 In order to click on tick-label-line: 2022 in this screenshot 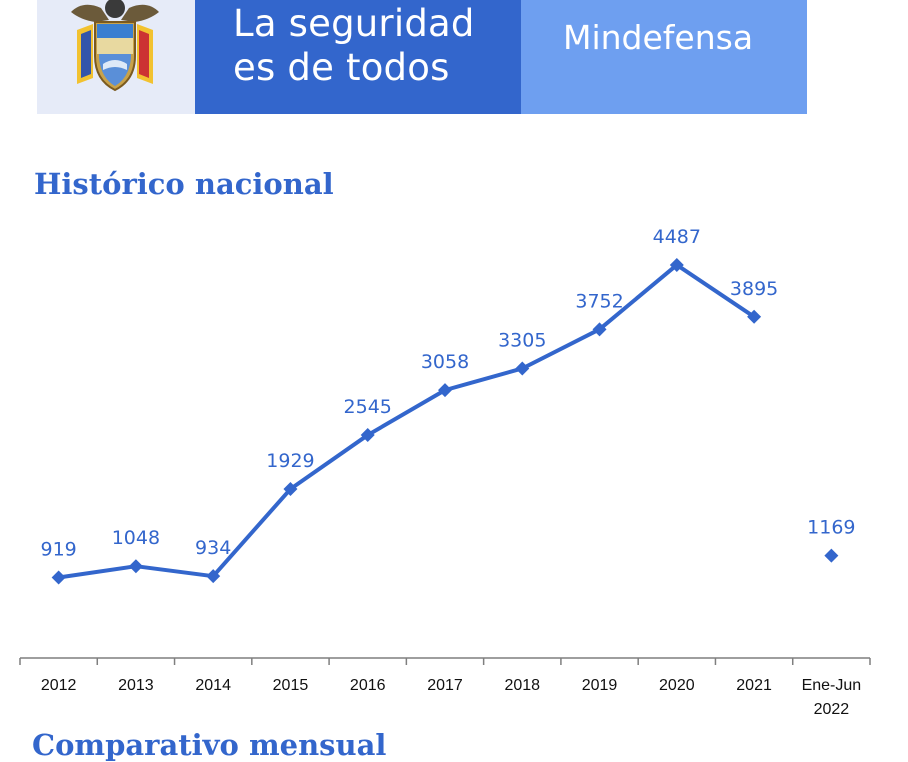, I will do `click(832, 709)`.